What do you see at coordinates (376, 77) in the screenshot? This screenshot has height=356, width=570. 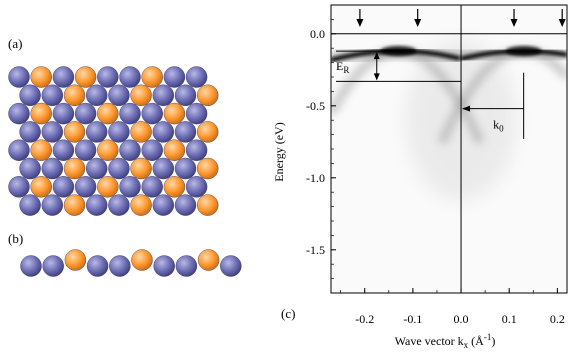 I see `er-arrow-head-down` at bounding box center [376, 77].